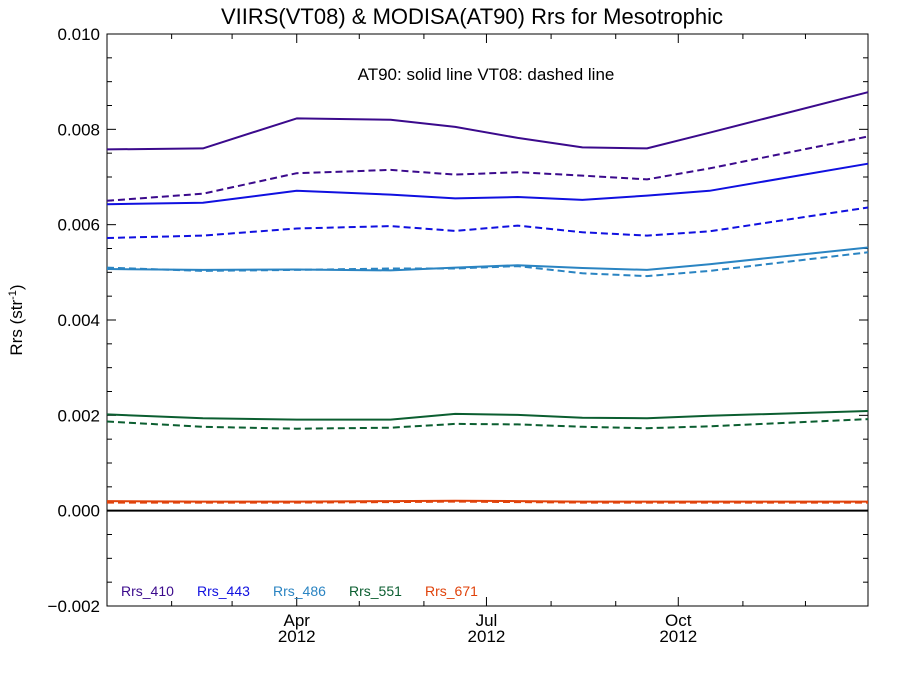 The height and width of the screenshot is (675, 900). What do you see at coordinates (147, 591) in the screenshot?
I see `legend-item-rrs-410: Rrs_410` at bounding box center [147, 591].